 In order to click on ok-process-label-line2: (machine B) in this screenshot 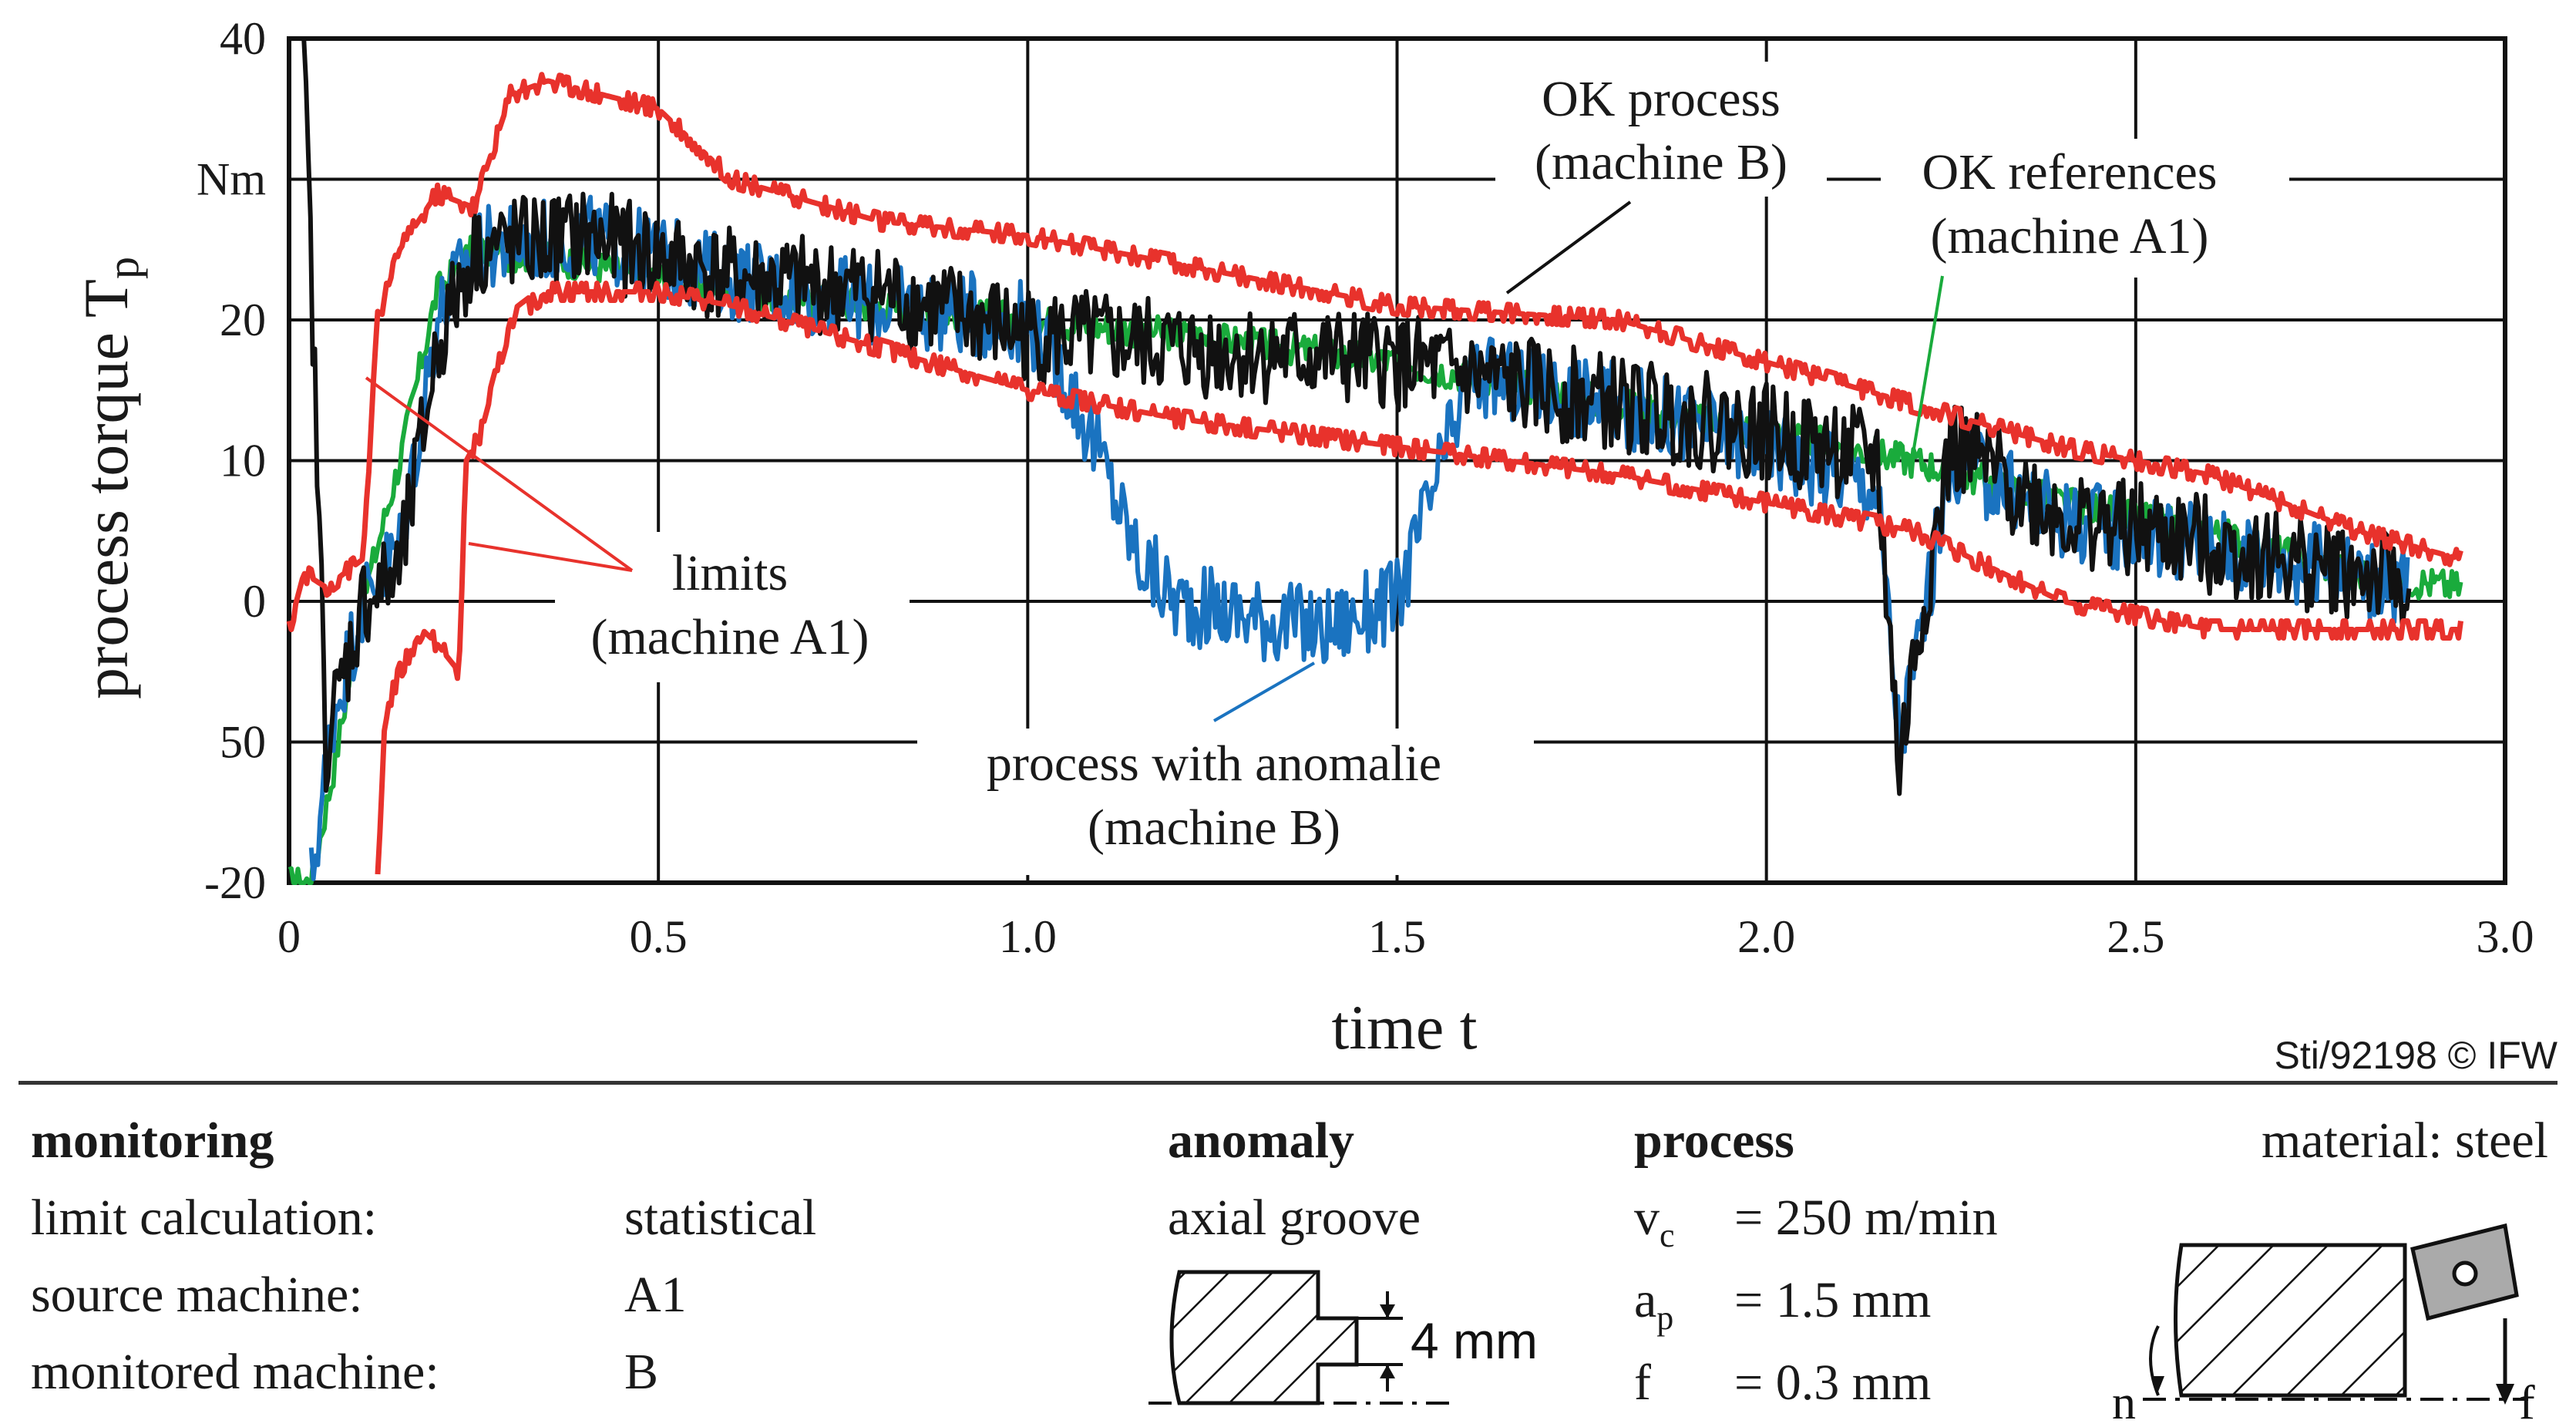, I will do `click(1661, 162)`.